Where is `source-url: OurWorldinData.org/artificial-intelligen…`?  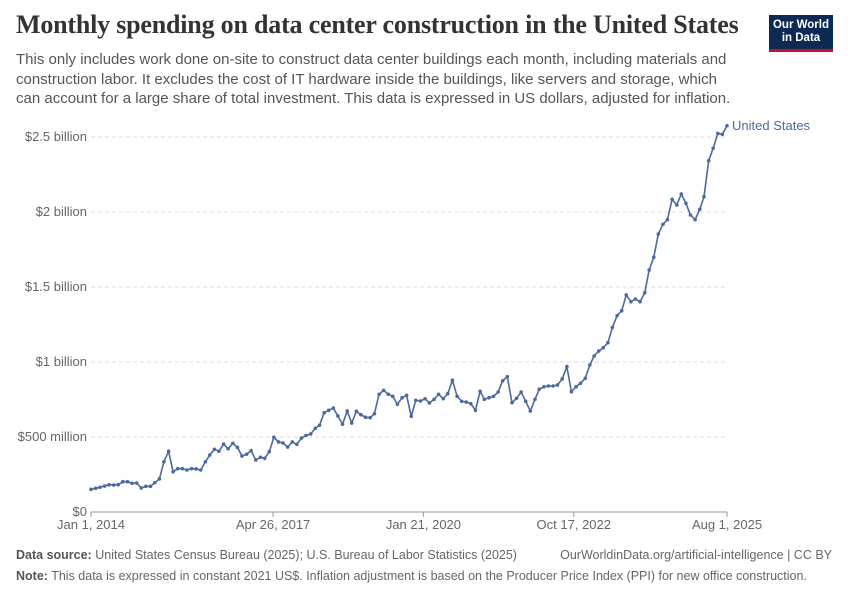
source-url: OurWorldinData.org/artificial-intelligen… is located at coordinates (696, 555).